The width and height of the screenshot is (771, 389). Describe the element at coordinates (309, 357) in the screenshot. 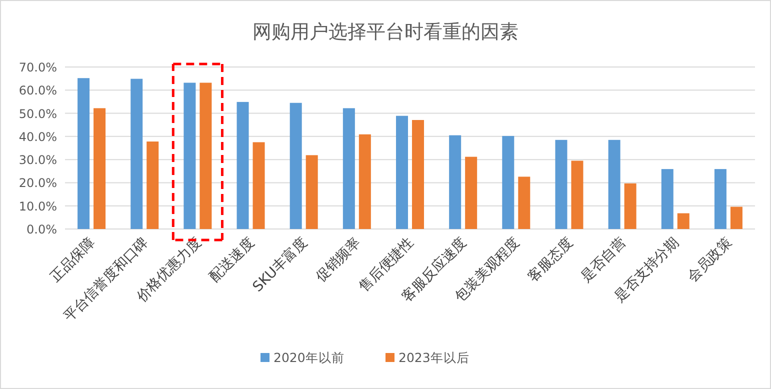

I see `legend-label: 2020年以前` at that location.